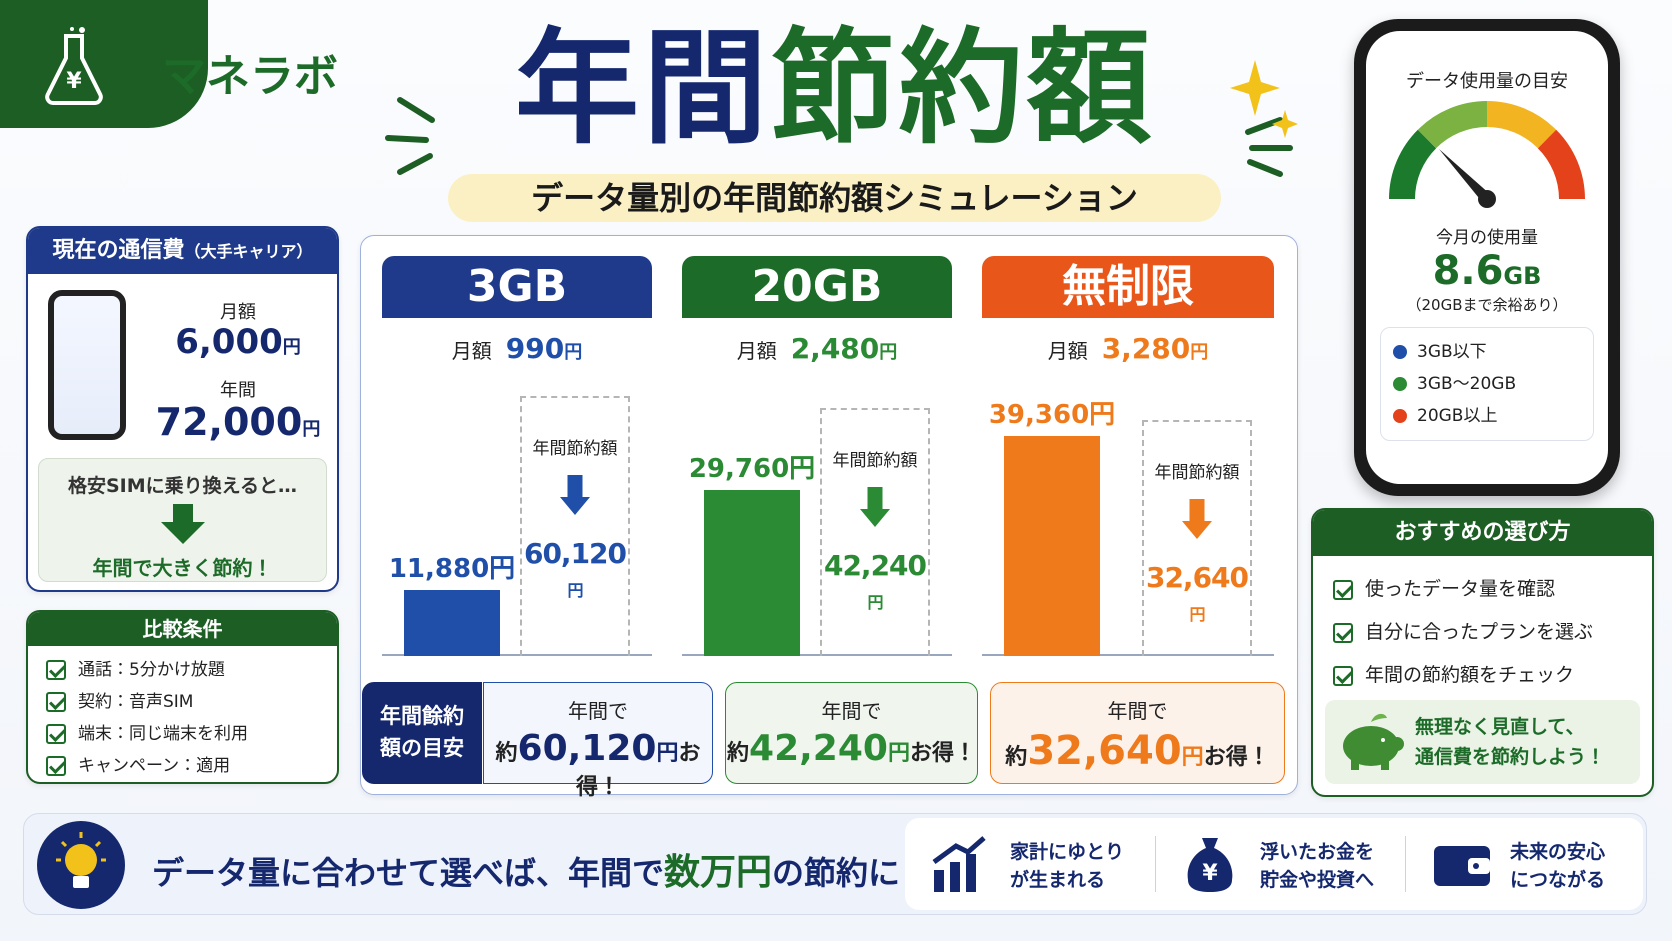 The width and height of the screenshot is (1672, 941). What do you see at coordinates (834, 198) in the screenshot?
I see `subtitle: データ量別の年間節約額シミュレーション` at bounding box center [834, 198].